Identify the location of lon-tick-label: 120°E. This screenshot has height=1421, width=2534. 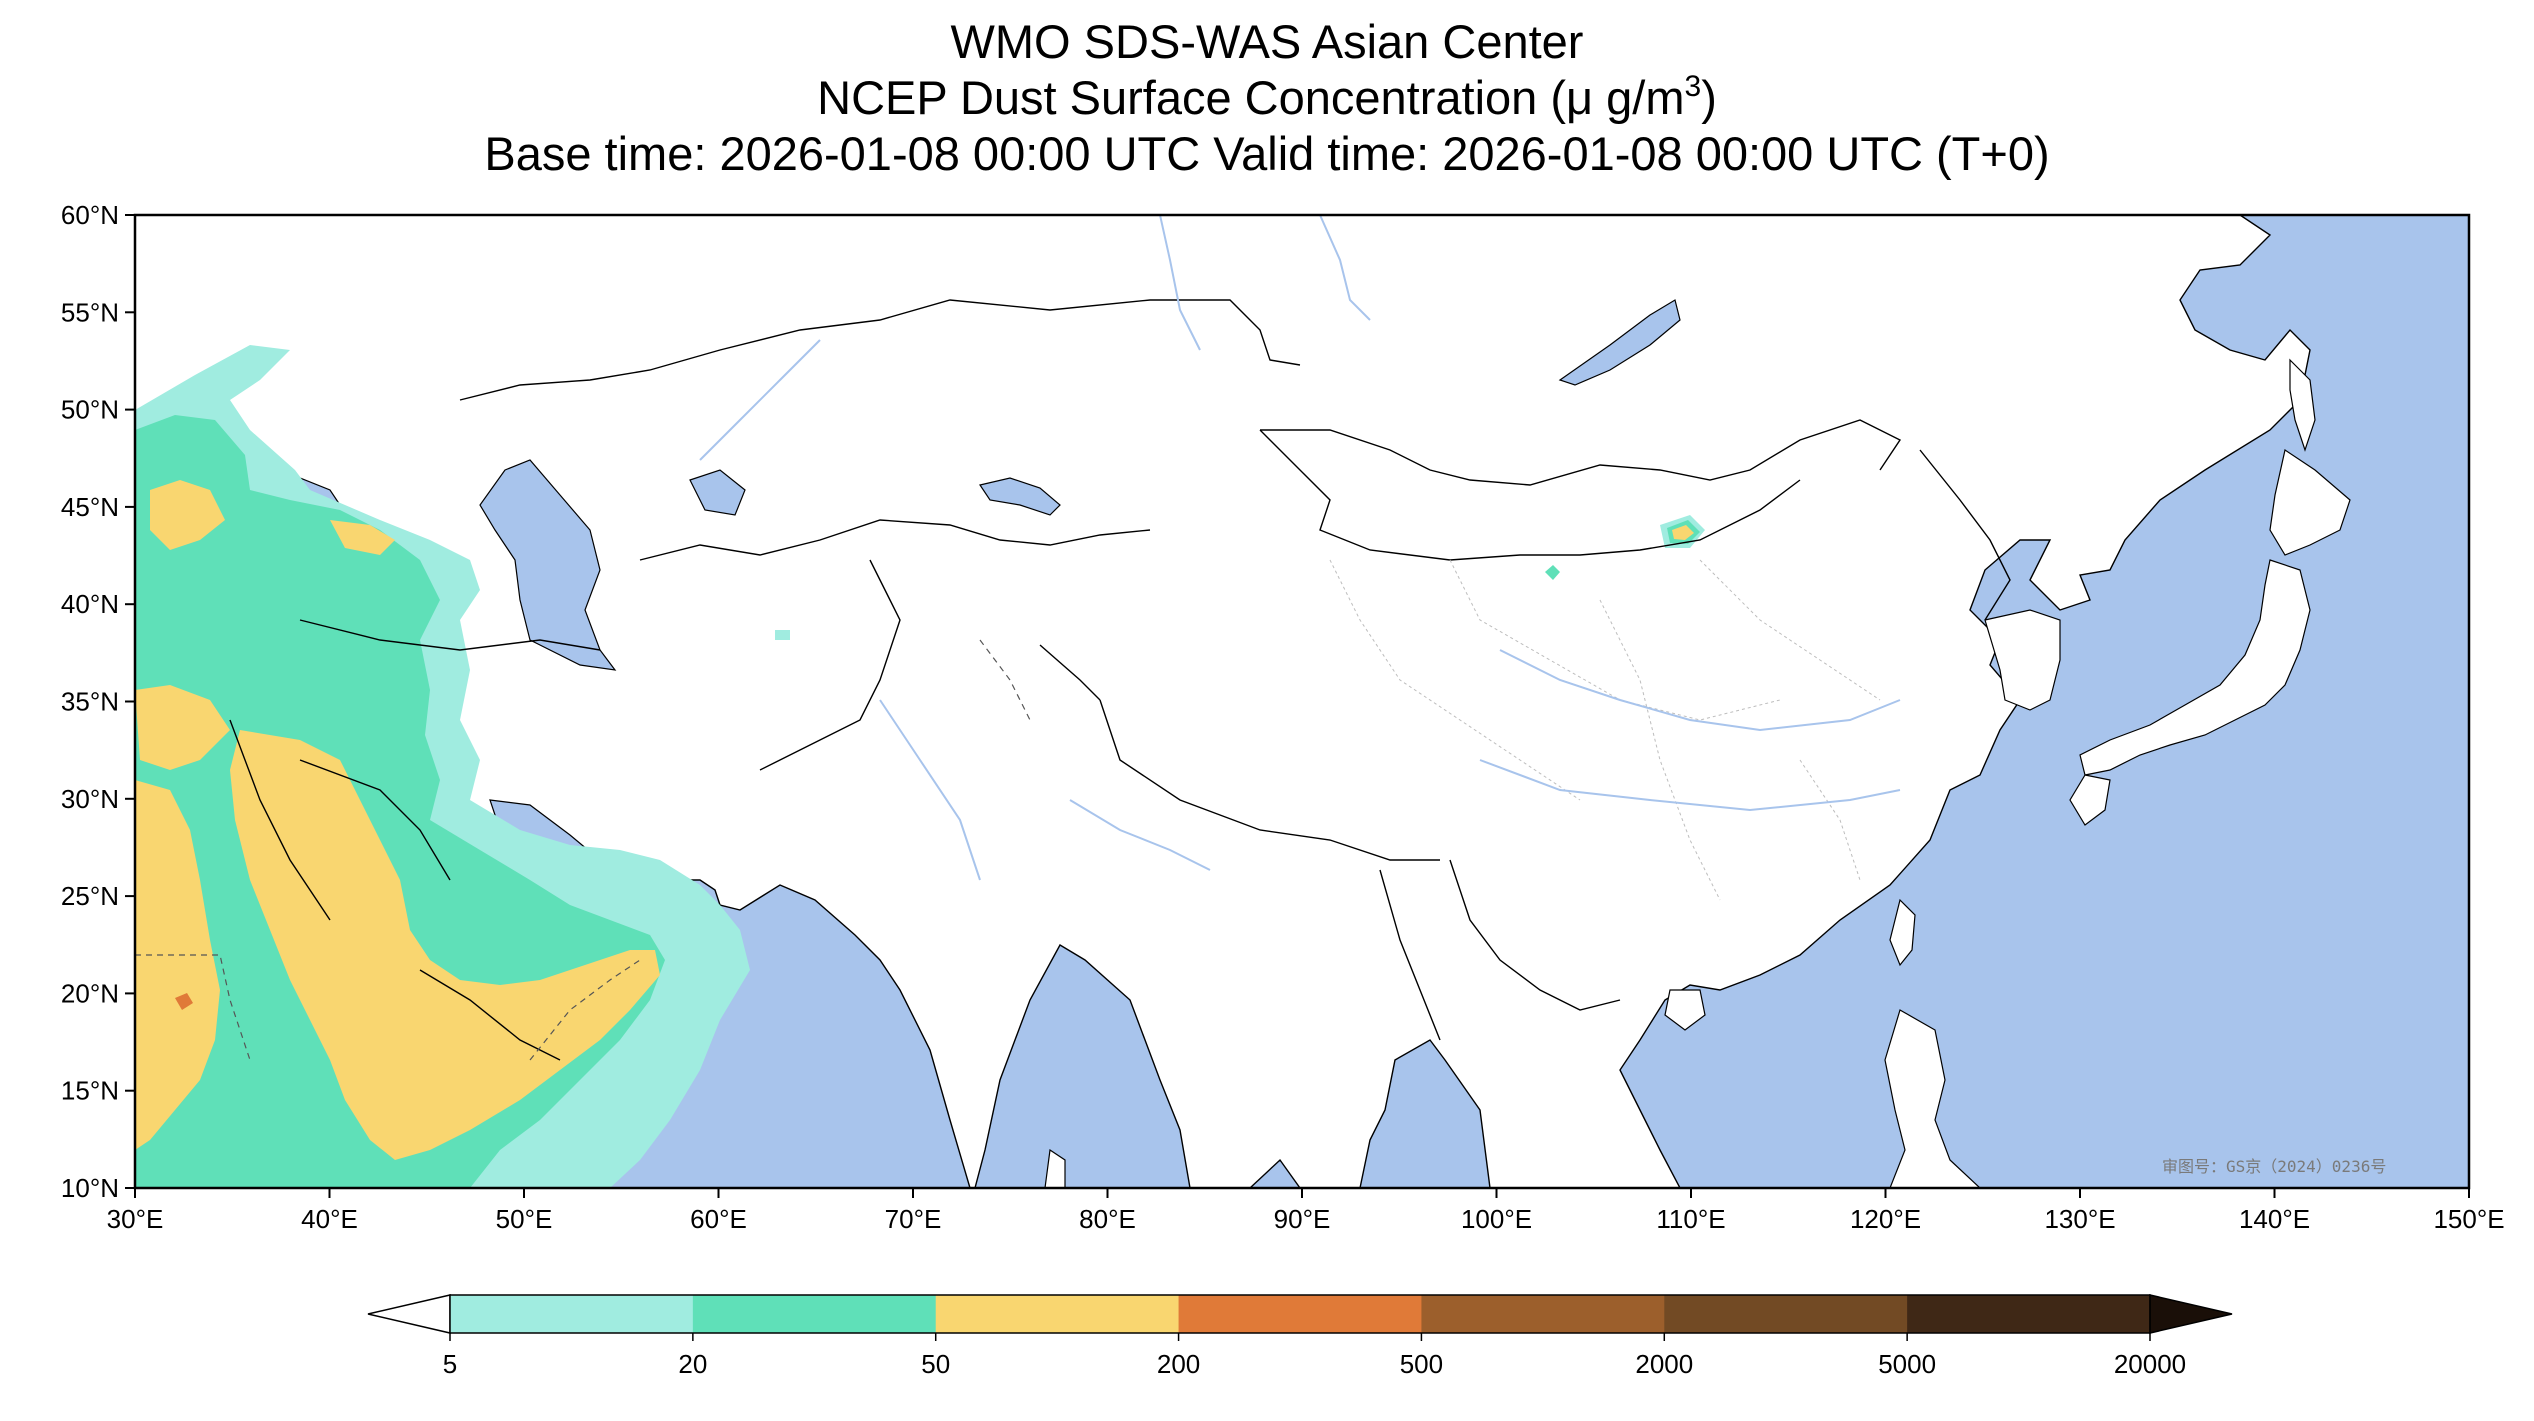
(1885, 1219).